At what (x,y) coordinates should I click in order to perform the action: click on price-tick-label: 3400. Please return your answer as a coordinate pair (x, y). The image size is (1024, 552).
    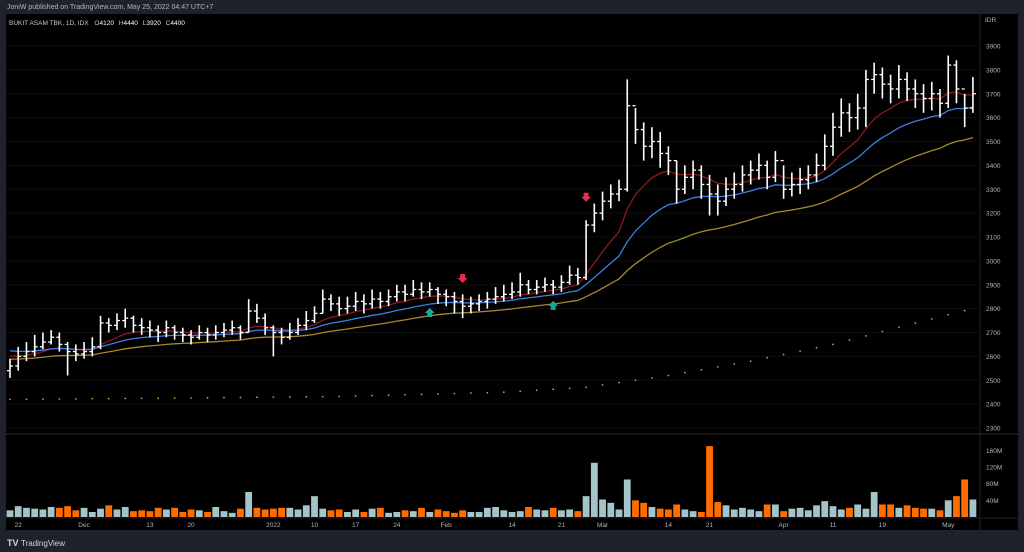
    Looking at the image, I should click on (993, 166).